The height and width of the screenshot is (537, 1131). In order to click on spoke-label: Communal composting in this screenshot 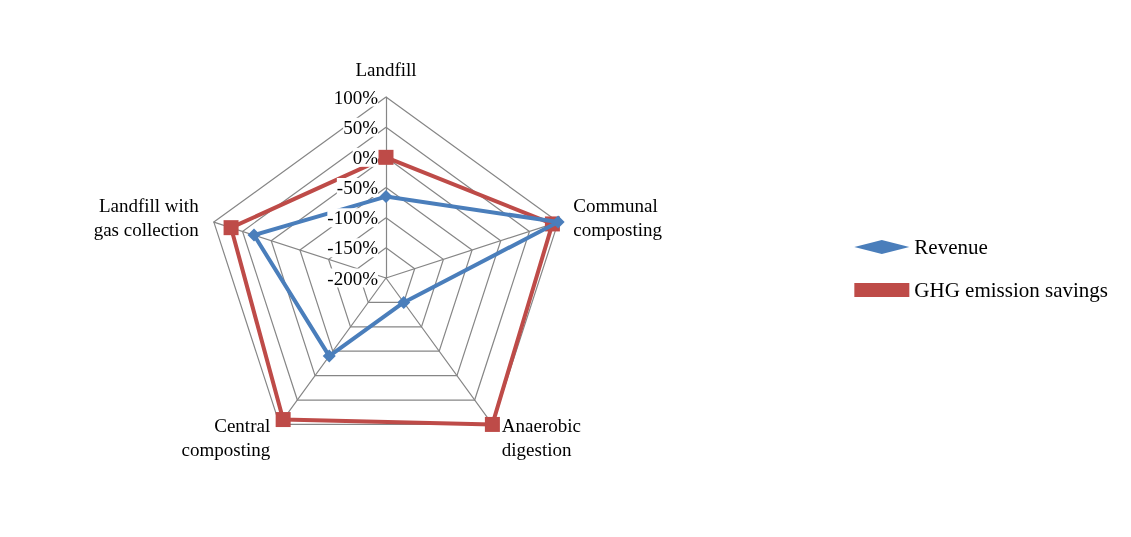, I will do `click(618, 217)`.